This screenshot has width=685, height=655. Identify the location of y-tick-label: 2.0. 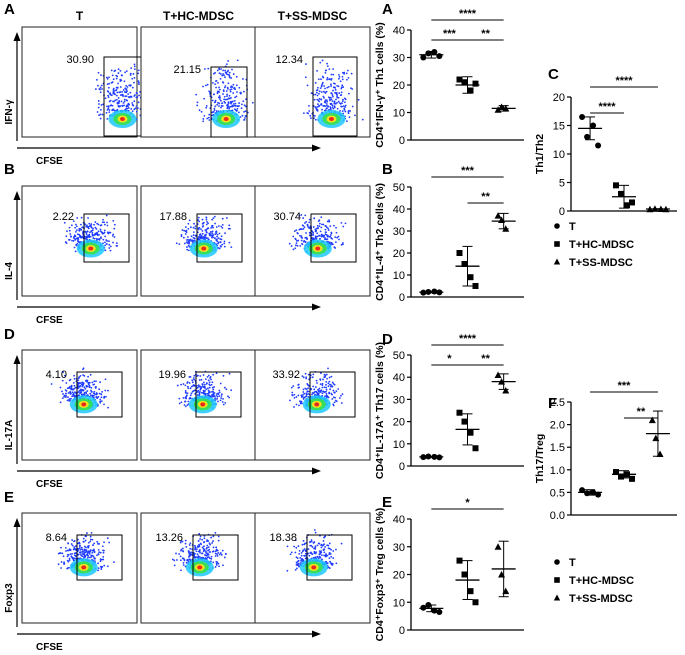
(557, 426).